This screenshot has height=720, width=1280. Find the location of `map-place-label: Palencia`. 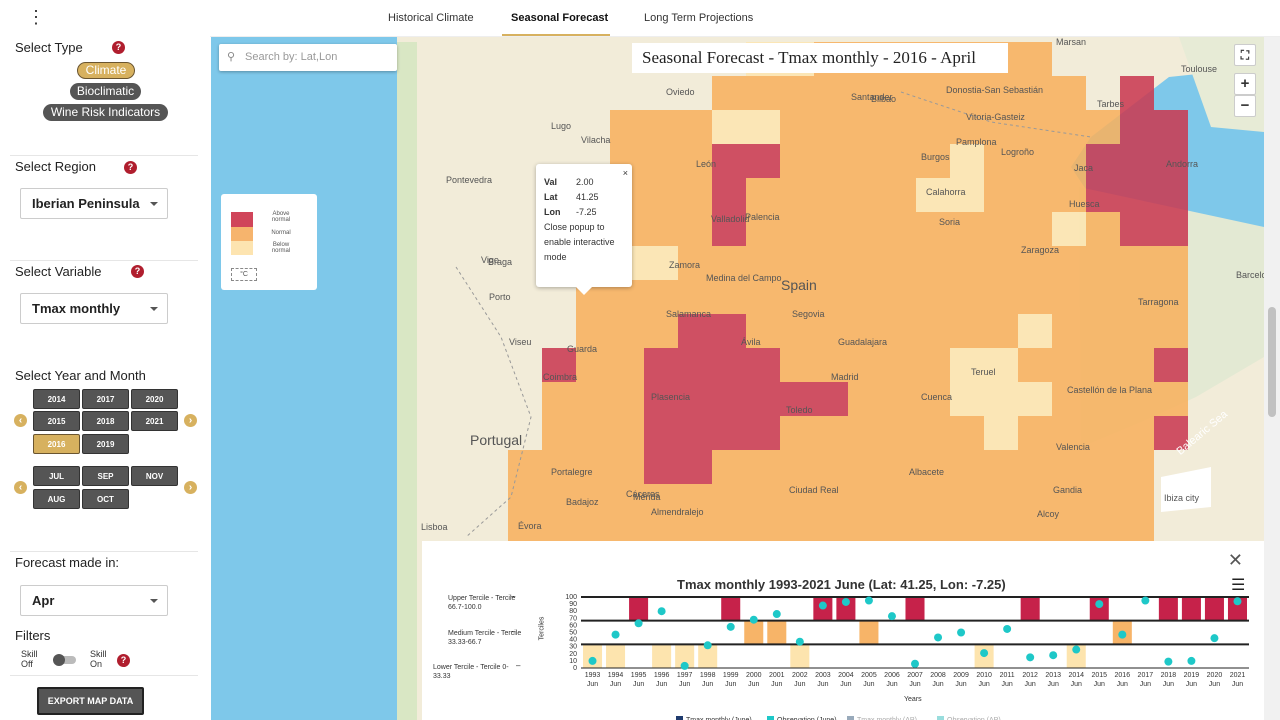

map-place-label: Palencia is located at coordinates (762, 217).